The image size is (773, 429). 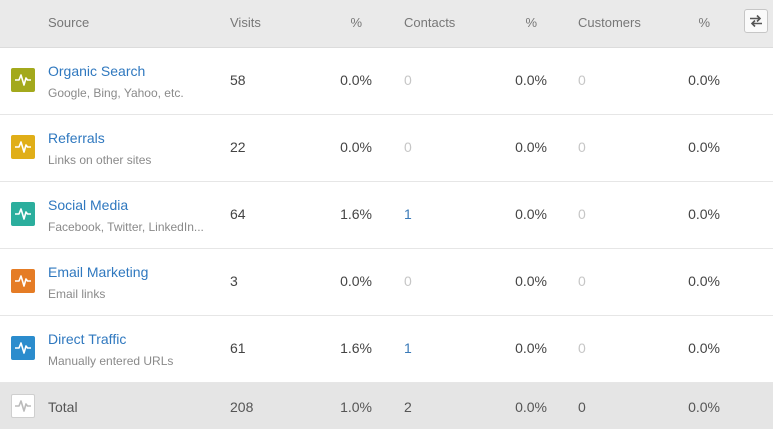 I want to click on col-visits: Visits, so click(x=245, y=22).